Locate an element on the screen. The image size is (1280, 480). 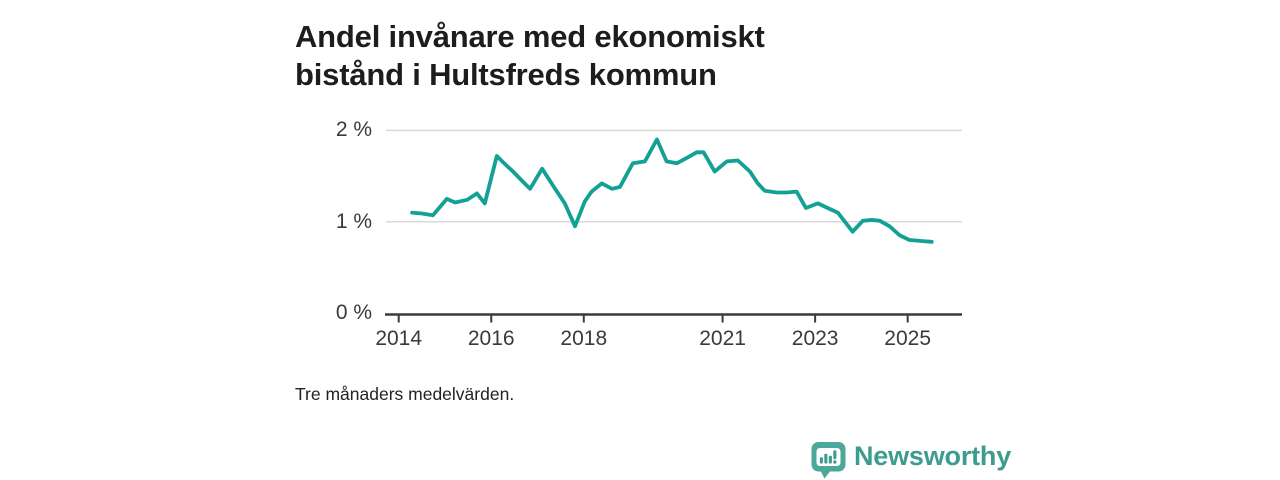
y-axis-label: 2 % is located at coordinates (353, 130).